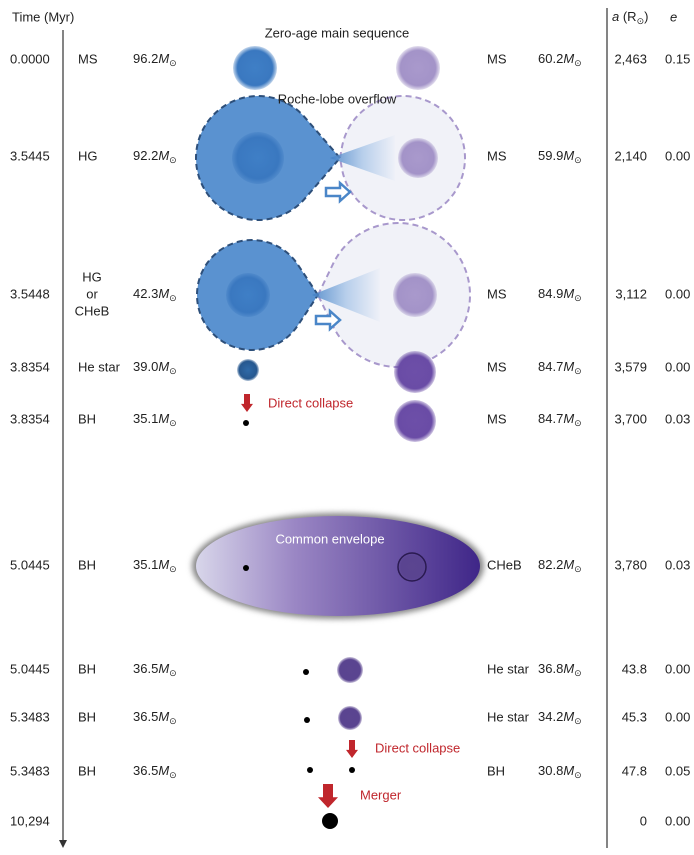 This screenshot has height=855, width=694. Describe the element at coordinates (504, 564) in the screenshot. I see `star2-type: CHeB` at that location.